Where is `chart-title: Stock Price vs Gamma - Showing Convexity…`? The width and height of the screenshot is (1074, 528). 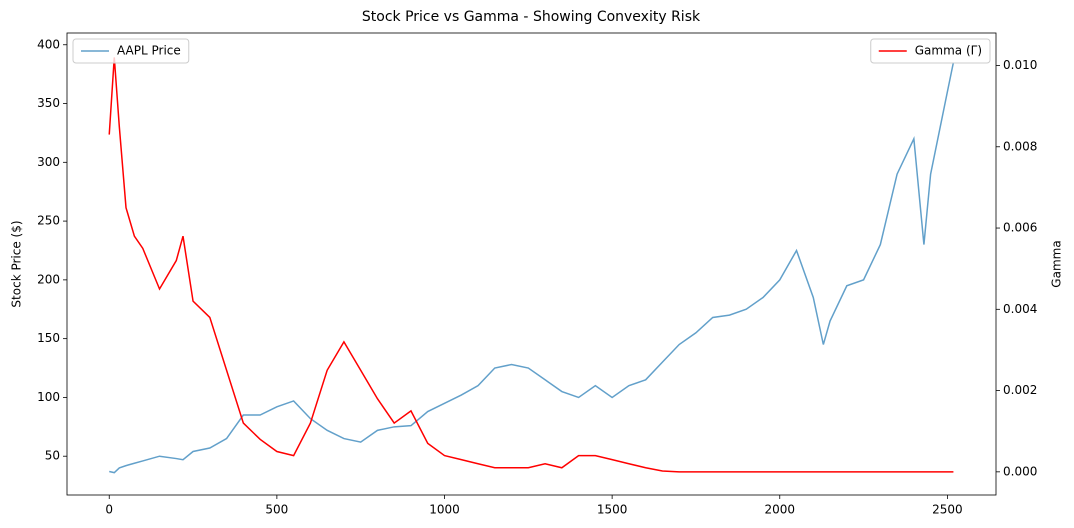
chart-title: Stock Price vs Gamma - Showing Convexity… is located at coordinates (531, 17).